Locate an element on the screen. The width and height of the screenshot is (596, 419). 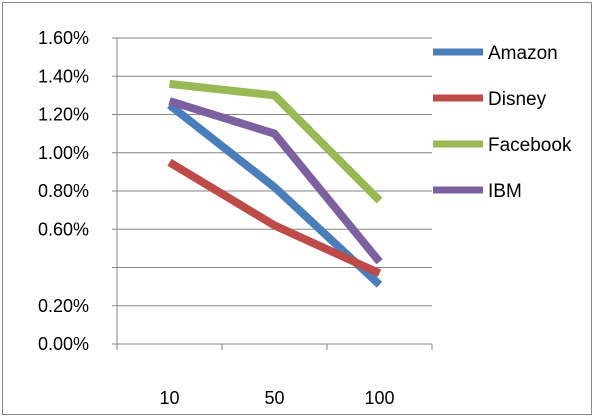
x-tick-label: 50 is located at coordinates (274, 398).